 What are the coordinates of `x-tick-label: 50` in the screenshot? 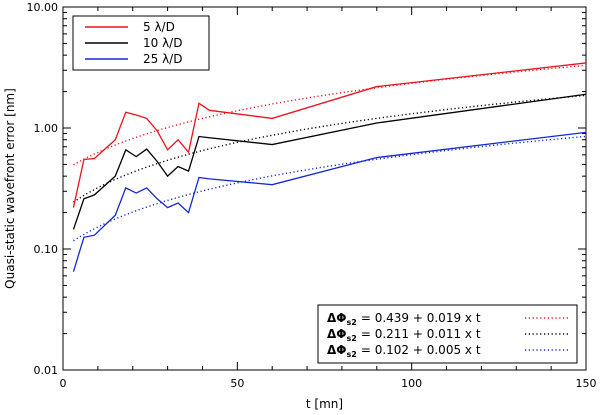 It's located at (237, 383).